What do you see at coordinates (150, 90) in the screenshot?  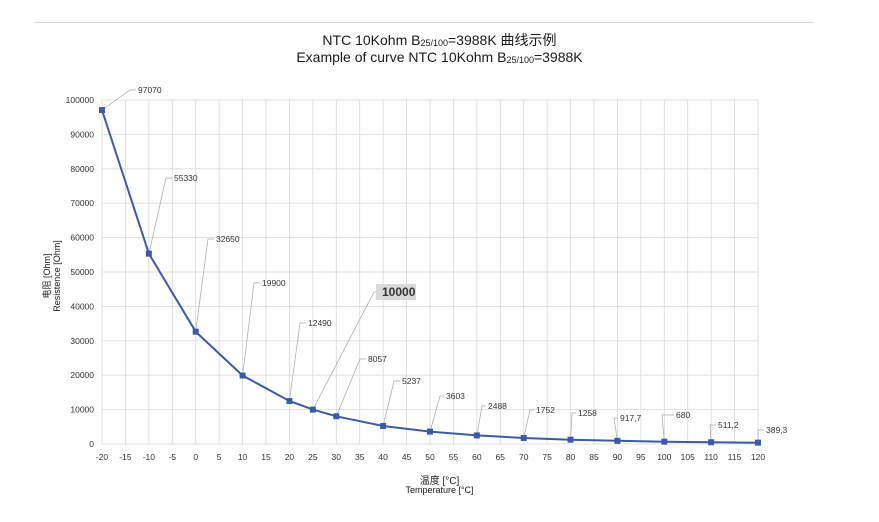 I see `data-label: 97070` at bounding box center [150, 90].